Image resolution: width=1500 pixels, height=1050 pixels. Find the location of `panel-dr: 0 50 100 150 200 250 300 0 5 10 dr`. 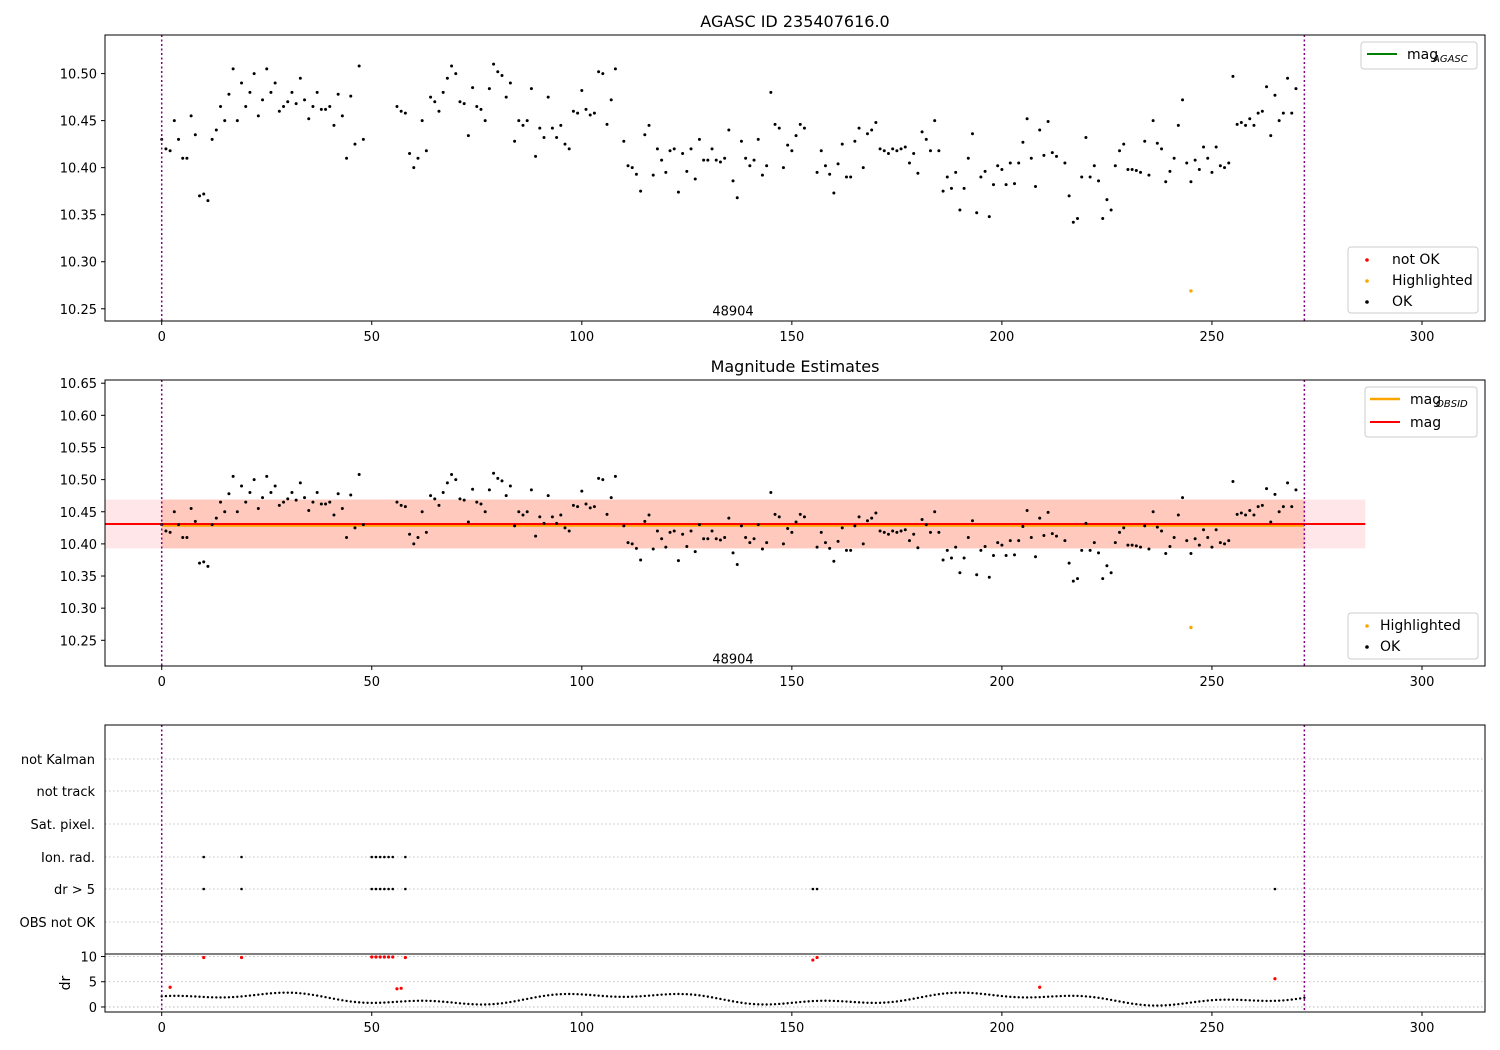

panel-dr: 0 50 100 150 200 250 300 0 5 10 dr is located at coordinates (772, 993).